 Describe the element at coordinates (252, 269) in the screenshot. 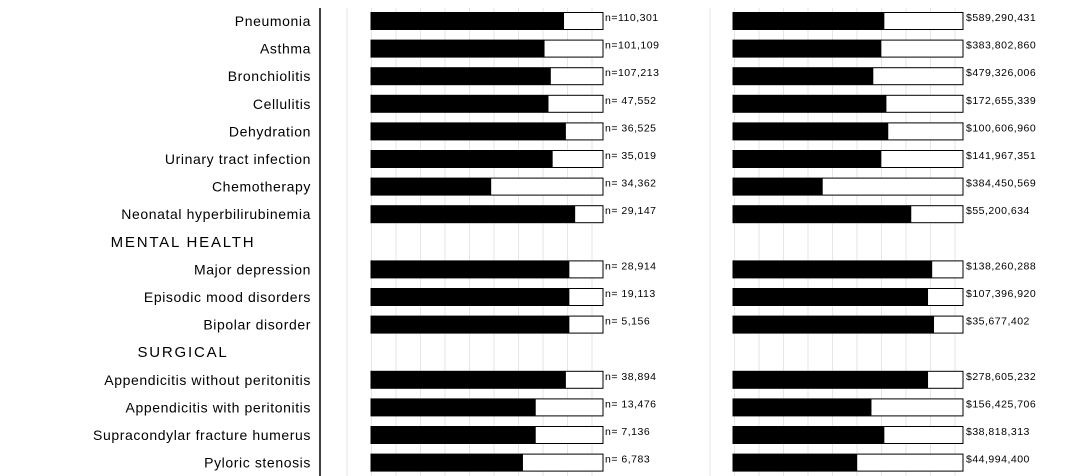

I see `category-label: Major depression` at that location.